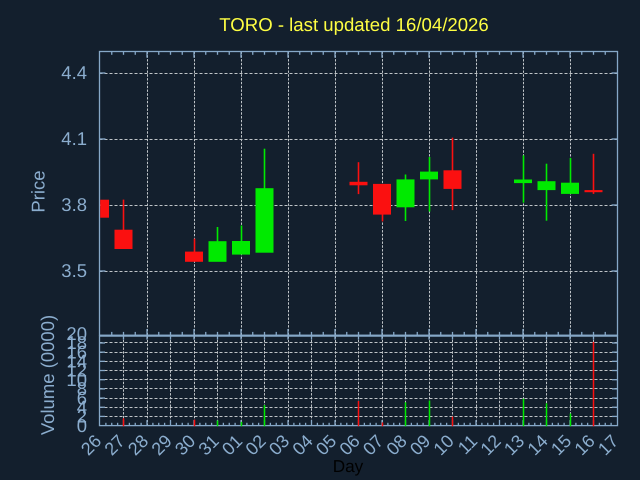  What do you see at coordinates (353, 24) in the screenshot?
I see `svg-text: TORO - last updated 16/04/2026` at bounding box center [353, 24].